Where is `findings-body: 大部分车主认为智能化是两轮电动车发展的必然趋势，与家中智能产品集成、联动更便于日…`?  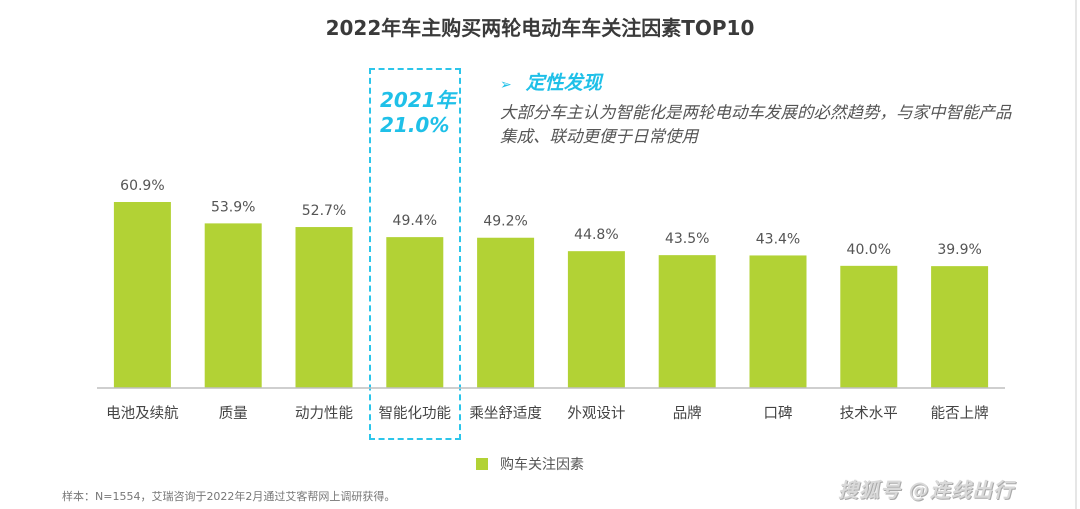
findings-body: 大部分车主认为智能化是两轮电动车发展的必然趋势，与家中智能产品集成、联动更便于日… is located at coordinates (756, 124).